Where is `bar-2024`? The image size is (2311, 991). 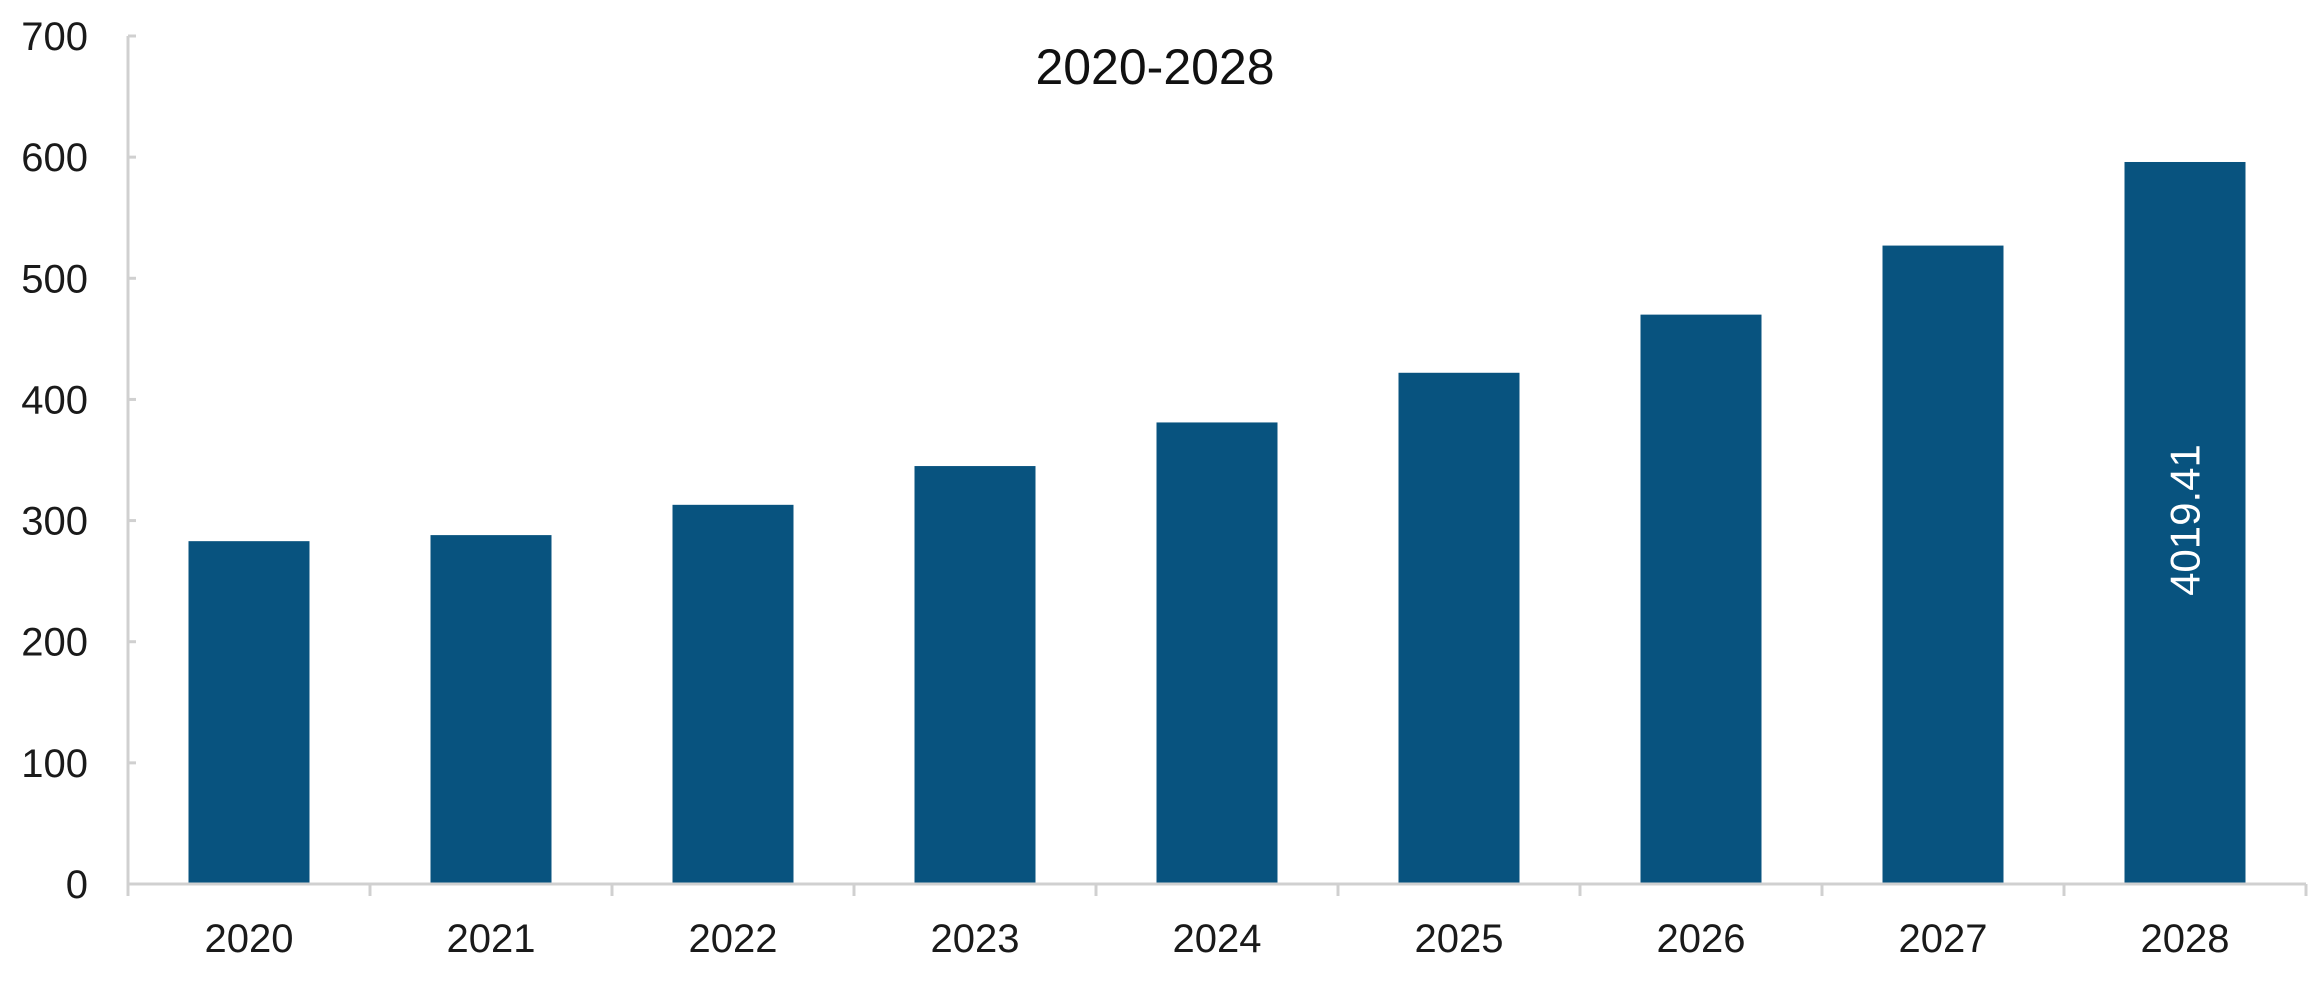
bar-2024 is located at coordinates (1217, 653).